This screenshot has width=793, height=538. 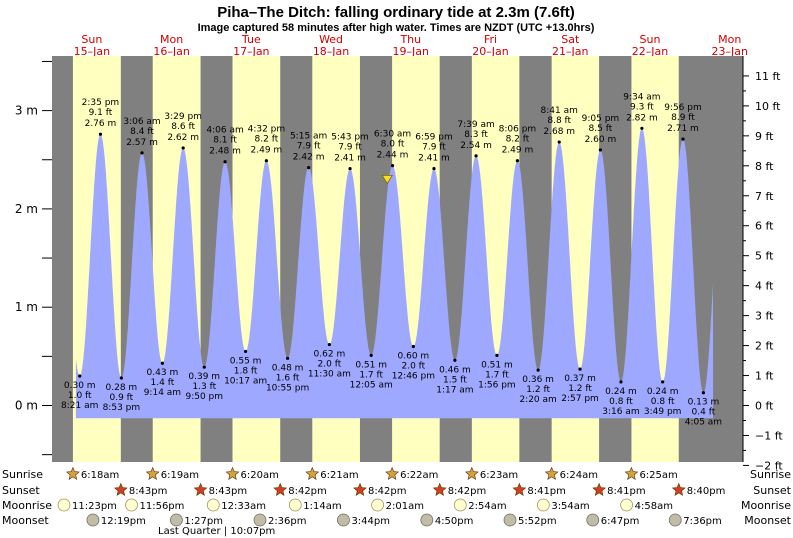 What do you see at coordinates (650, 39) in the screenshot?
I see `day-name: Sun` at bounding box center [650, 39].